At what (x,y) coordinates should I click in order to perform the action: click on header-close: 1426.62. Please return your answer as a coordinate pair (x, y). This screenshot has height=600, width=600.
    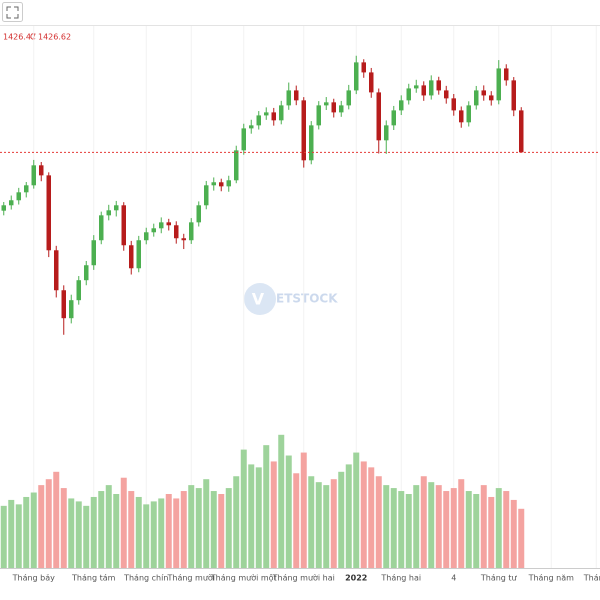
    Looking at the image, I should click on (54, 37).